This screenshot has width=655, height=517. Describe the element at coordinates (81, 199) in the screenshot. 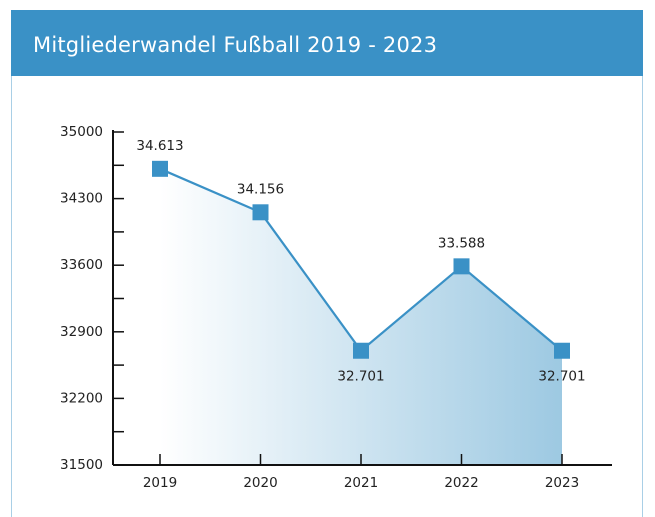

I see `y-tick-label: 34300` at that location.